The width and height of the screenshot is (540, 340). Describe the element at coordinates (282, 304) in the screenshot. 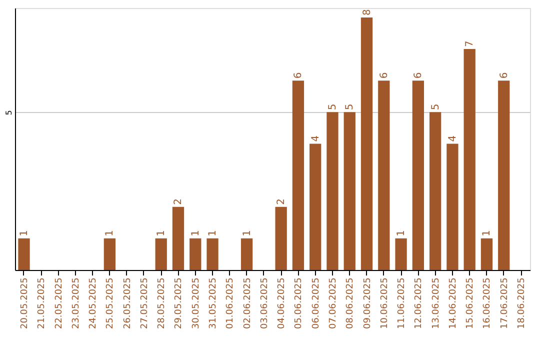

I see `x-tick-label: 04.06.2025` at that location.